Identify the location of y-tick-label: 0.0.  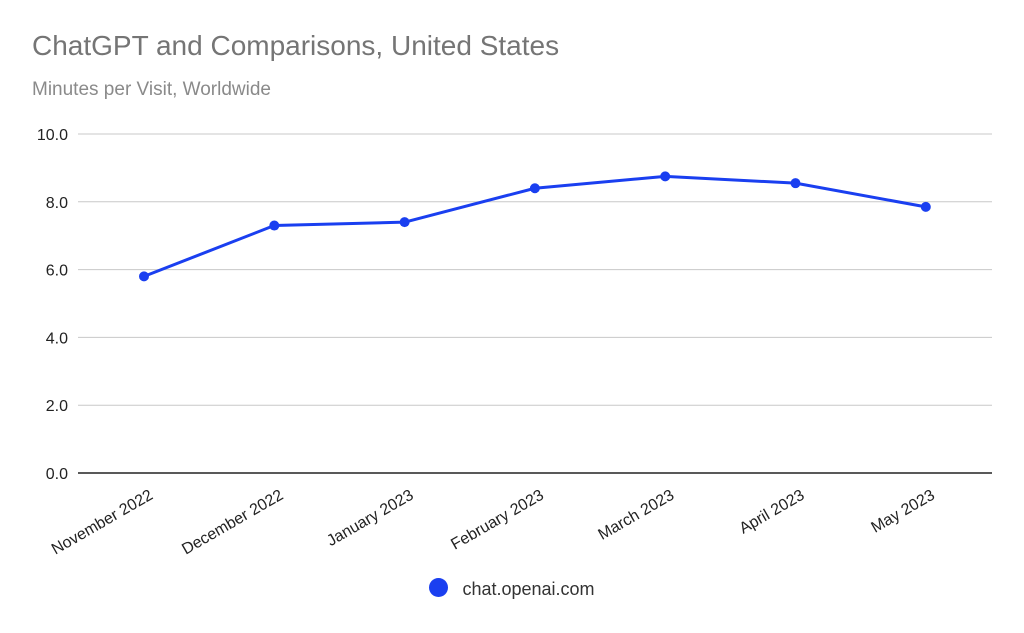
(57, 474).